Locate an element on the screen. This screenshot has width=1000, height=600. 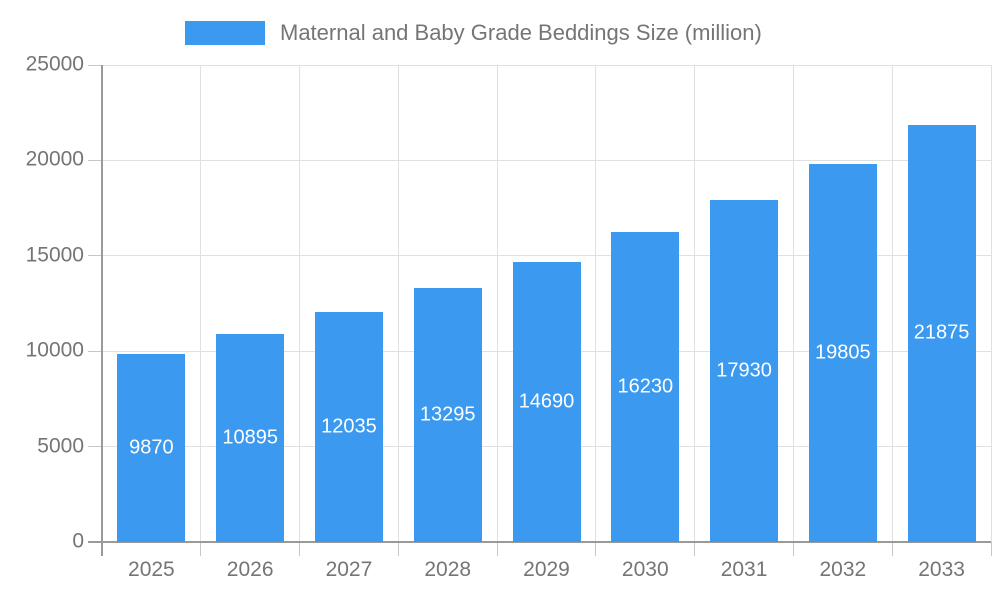
x-axis-tick-label: 2027 is located at coordinates (349, 569).